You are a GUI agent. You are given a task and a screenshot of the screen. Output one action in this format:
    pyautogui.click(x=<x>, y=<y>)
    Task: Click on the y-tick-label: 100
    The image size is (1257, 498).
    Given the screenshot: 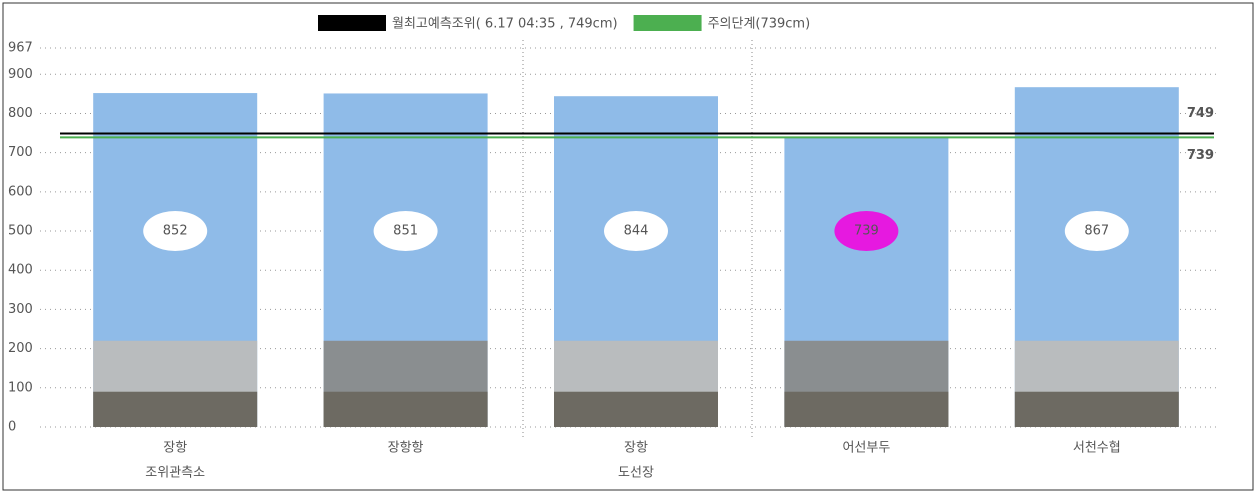 What is the action you would take?
    pyautogui.click(x=20, y=387)
    